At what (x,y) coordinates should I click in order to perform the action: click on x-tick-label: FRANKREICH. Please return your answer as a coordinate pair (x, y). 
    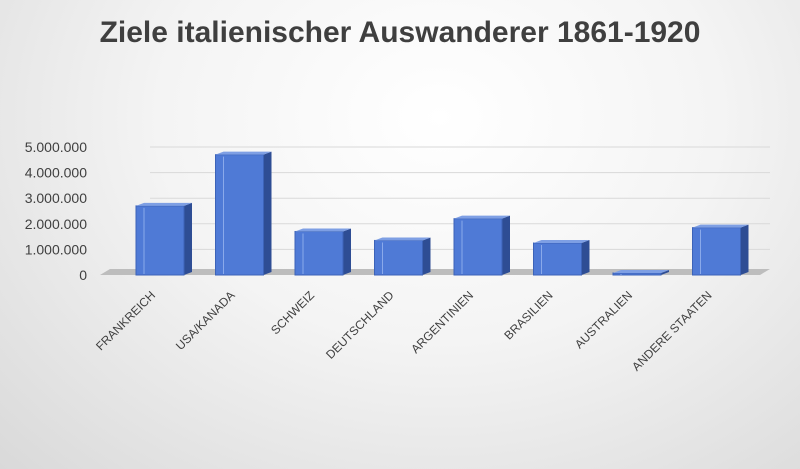
    Looking at the image, I should click on (125, 320).